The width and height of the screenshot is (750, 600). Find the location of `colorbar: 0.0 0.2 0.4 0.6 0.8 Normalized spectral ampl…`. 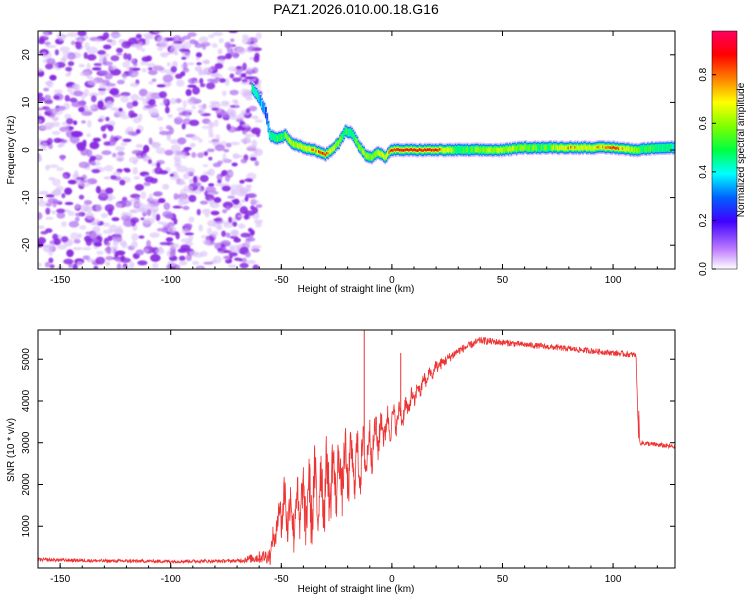

colorbar: 0.0 0.2 0.4 0.6 0.8 Normalized spectral ampl… is located at coordinates (722, 153).